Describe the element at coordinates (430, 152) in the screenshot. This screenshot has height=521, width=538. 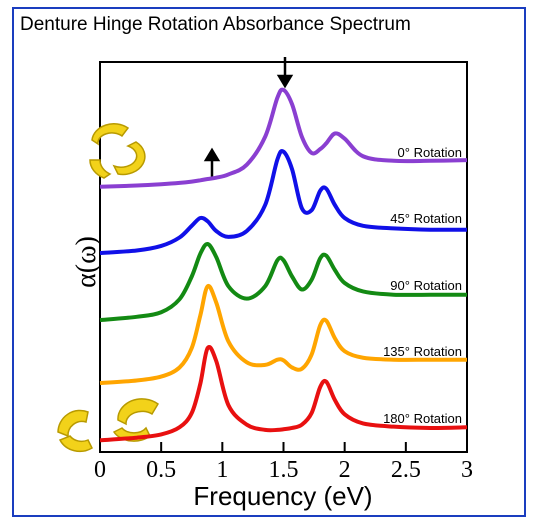
I see `series-label: 0° Rotation` at that location.